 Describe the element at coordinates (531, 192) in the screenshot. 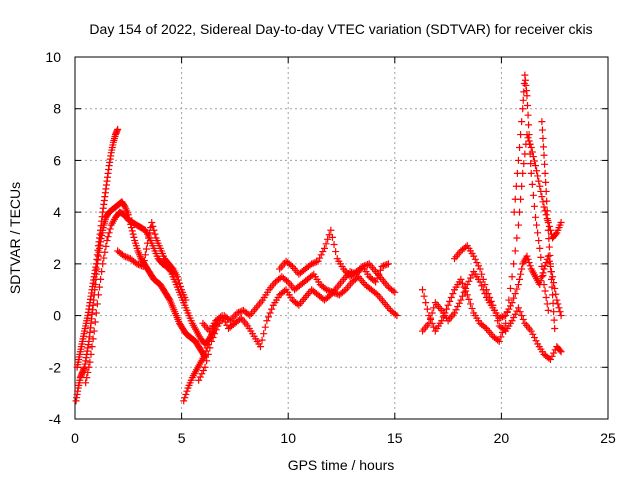

I see `series-late-spike` at that location.